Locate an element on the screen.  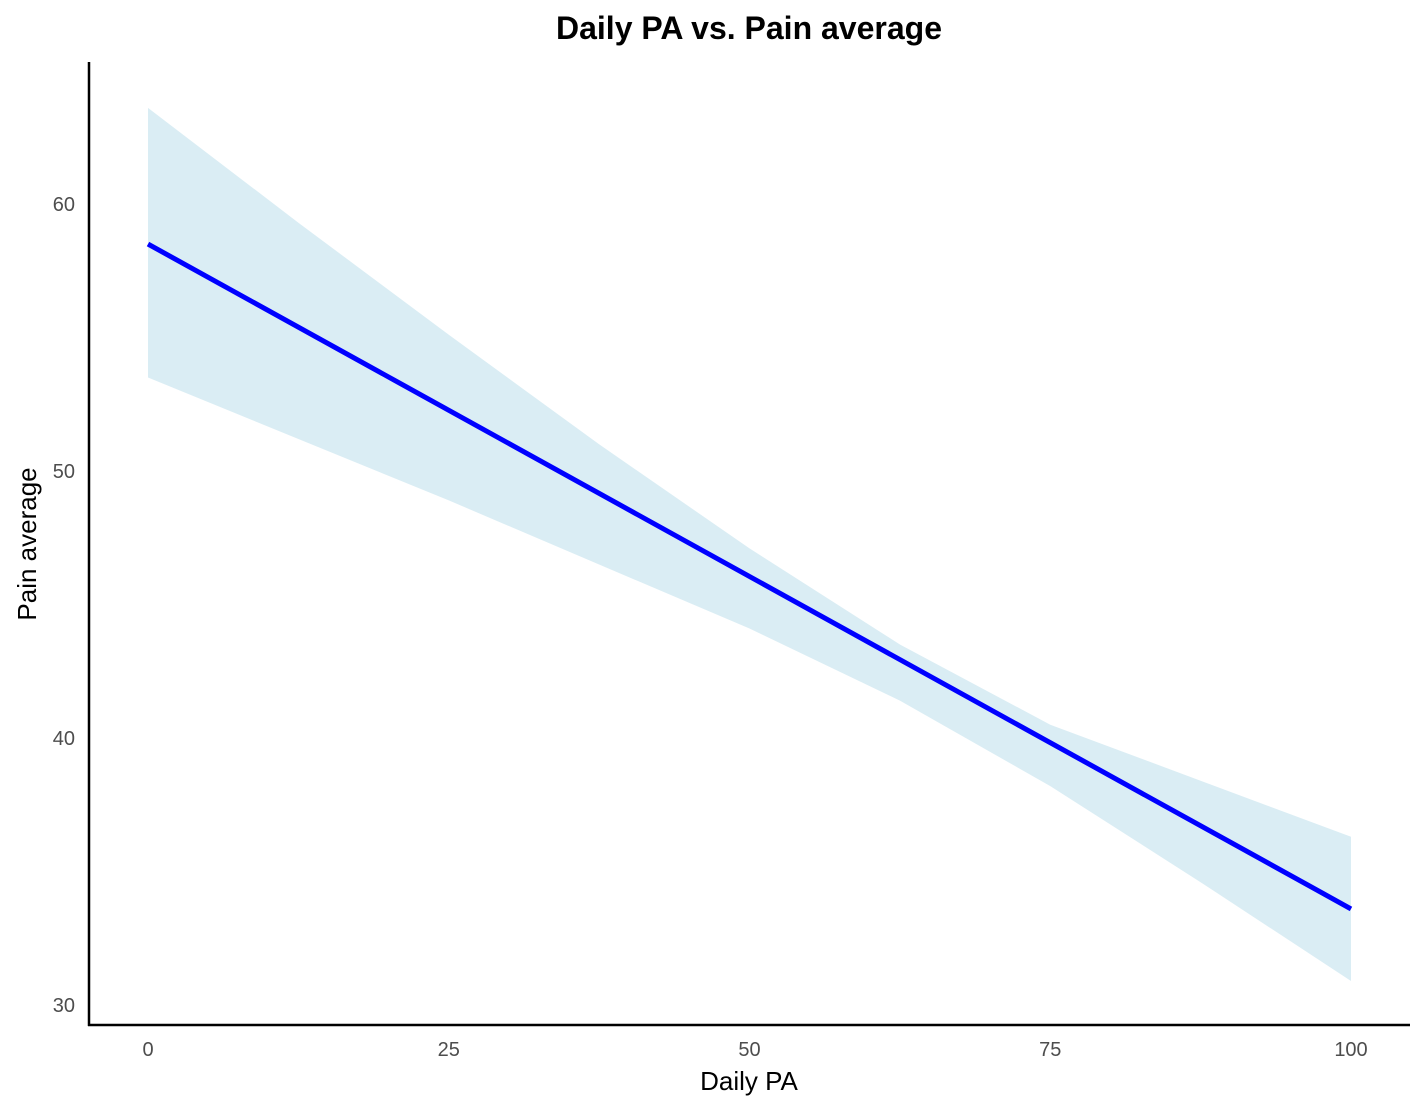
x-tick-label: 0 is located at coordinates (147, 1050).